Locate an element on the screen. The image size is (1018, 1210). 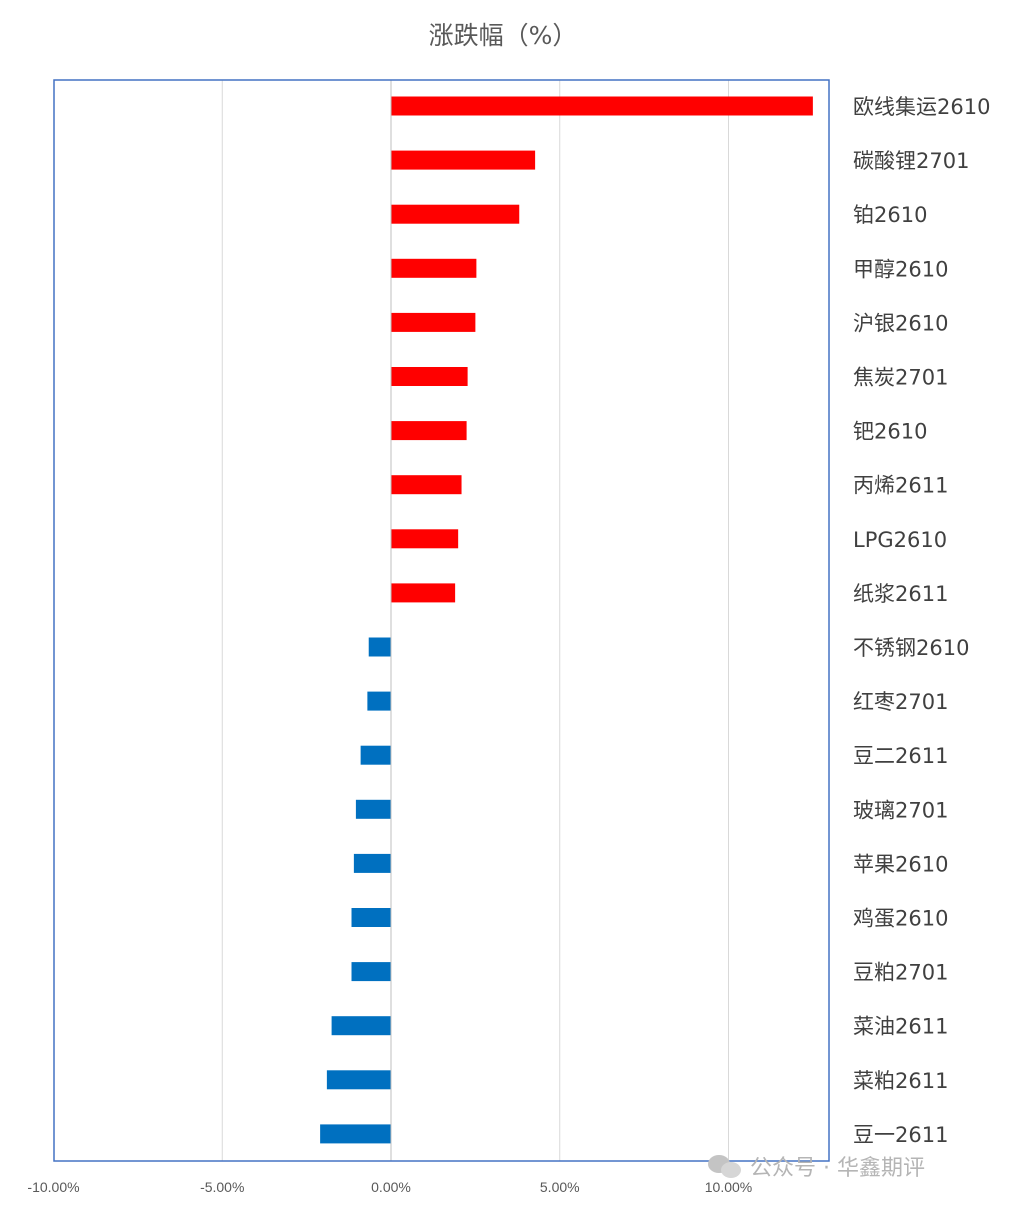
category-label: 玻璃2701 is located at coordinates (900, 810).